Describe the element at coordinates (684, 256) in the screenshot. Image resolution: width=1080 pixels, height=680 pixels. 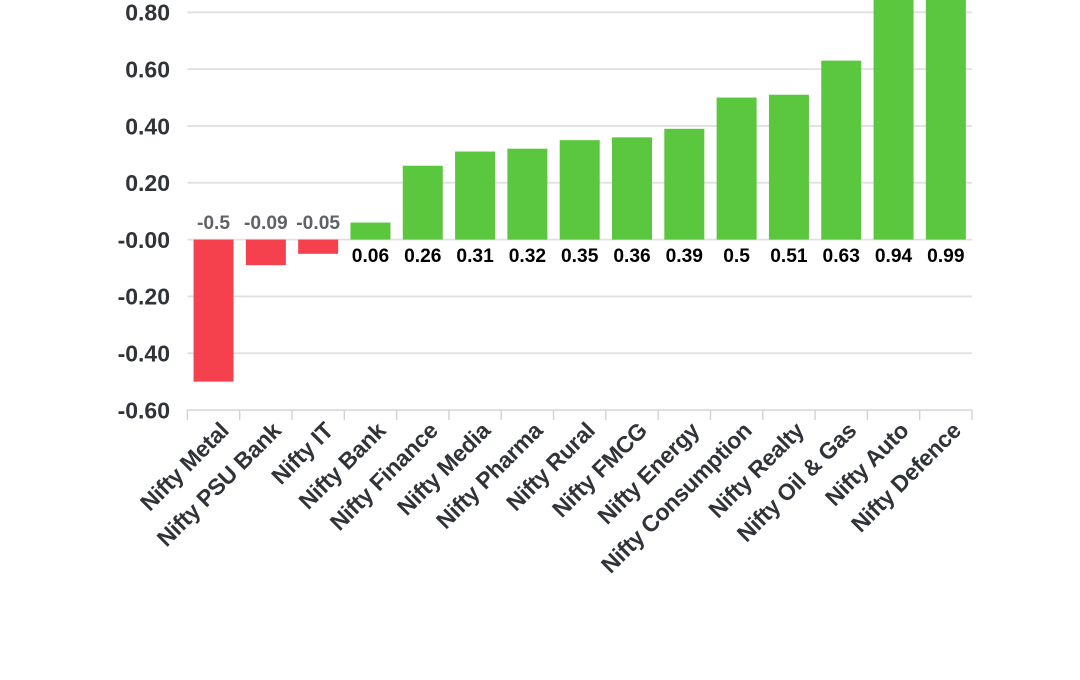
I see `svg-text: 0.39` at that location.